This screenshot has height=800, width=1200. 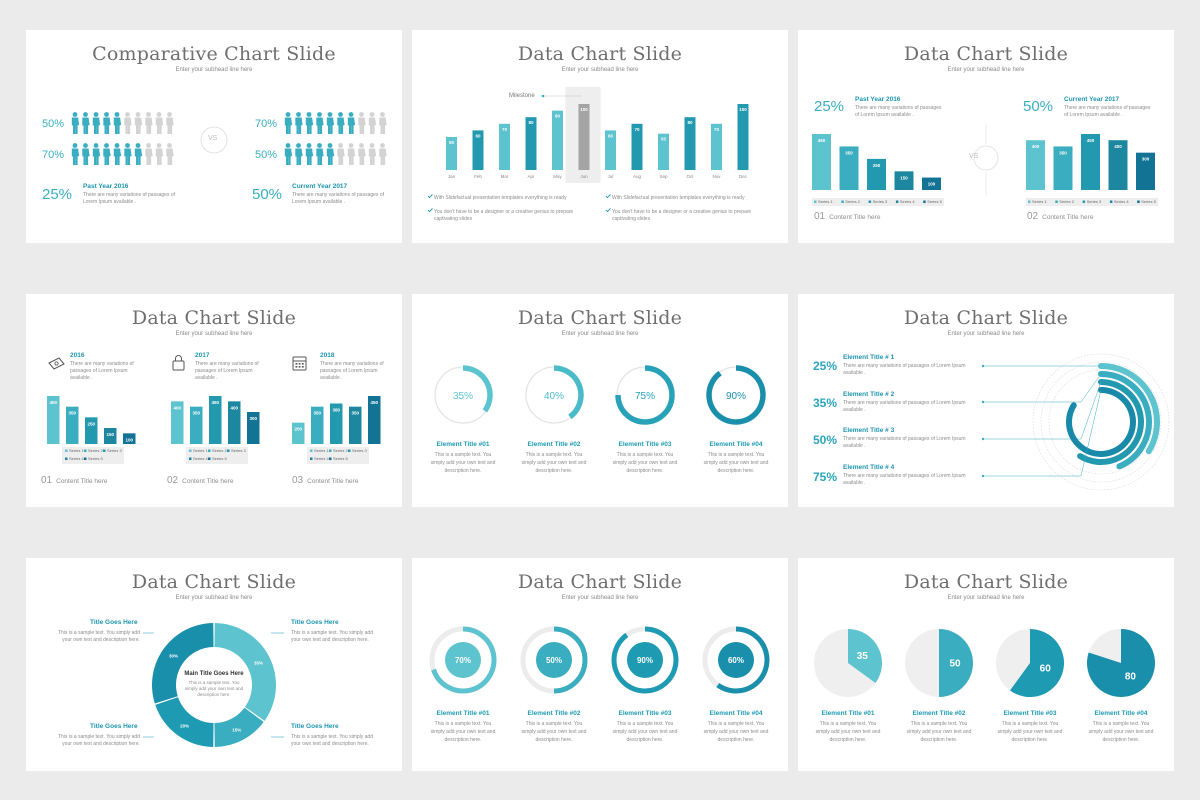 I want to click on bar-value: 380, so click(x=336, y=409).